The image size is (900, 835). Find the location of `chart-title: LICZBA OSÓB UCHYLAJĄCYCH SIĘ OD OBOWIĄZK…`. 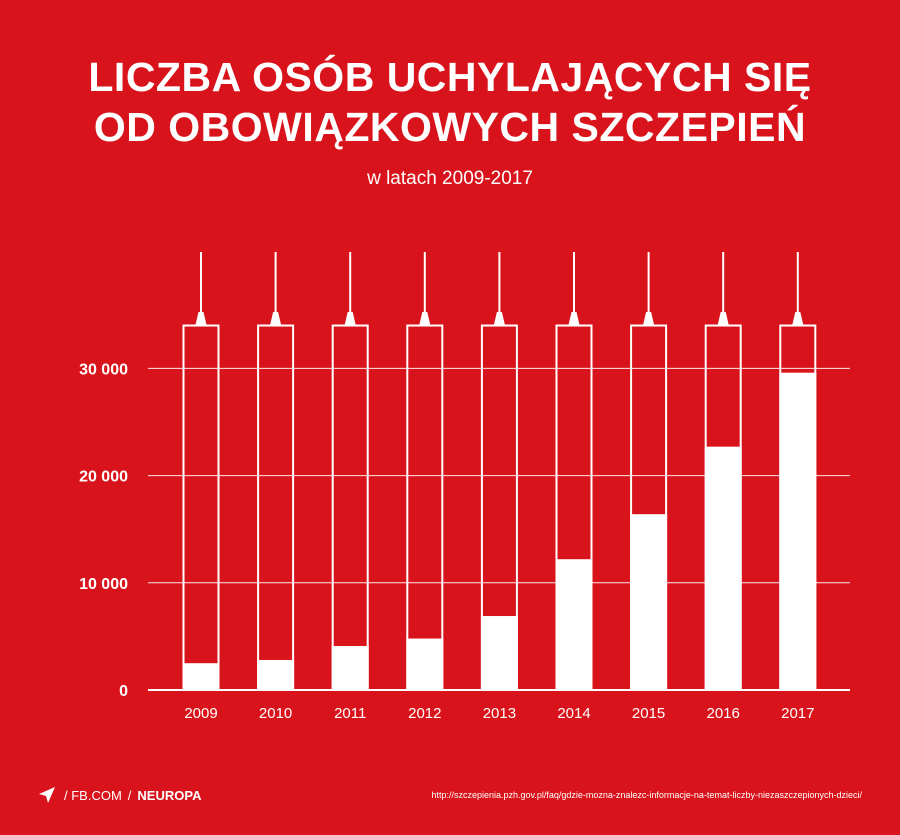

chart-title: LICZBA OSÓB UCHYLAJĄCYCH SIĘ OD OBOWIĄZK… is located at coordinates (450, 102).